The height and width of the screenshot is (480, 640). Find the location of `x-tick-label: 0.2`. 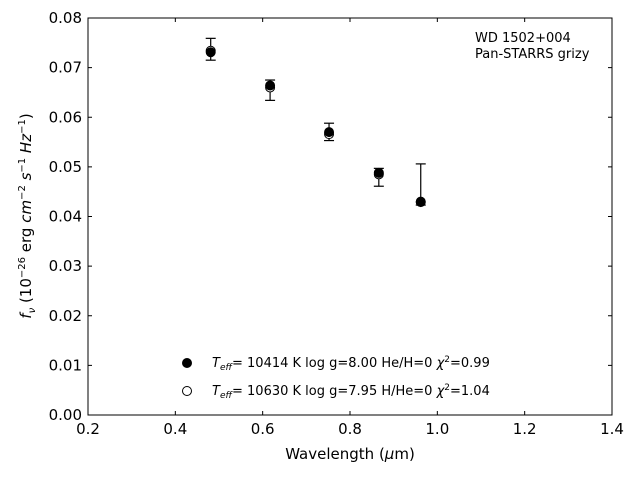

x-tick-label: 0.2 is located at coordinates (88, 429).